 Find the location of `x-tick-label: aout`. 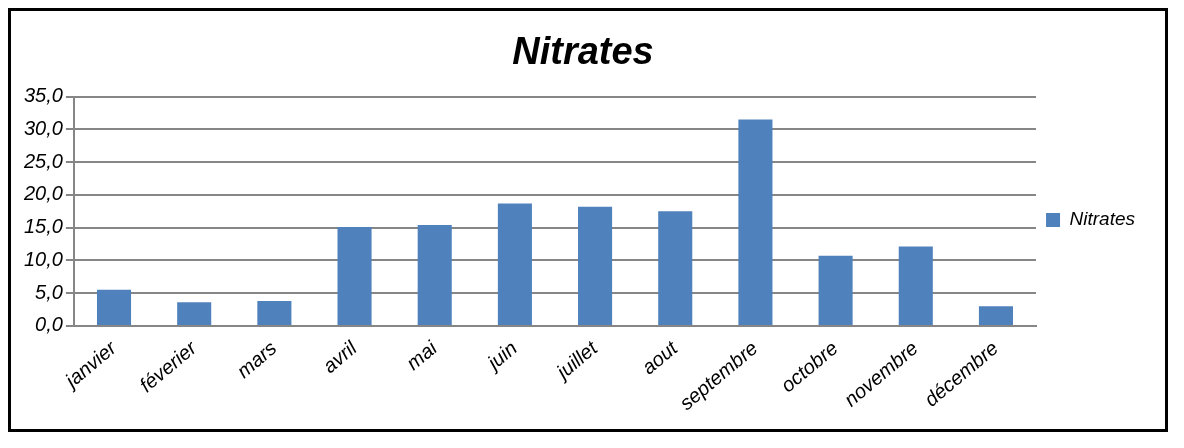

x-tick-label: aout is located at coordinates (660, 357).